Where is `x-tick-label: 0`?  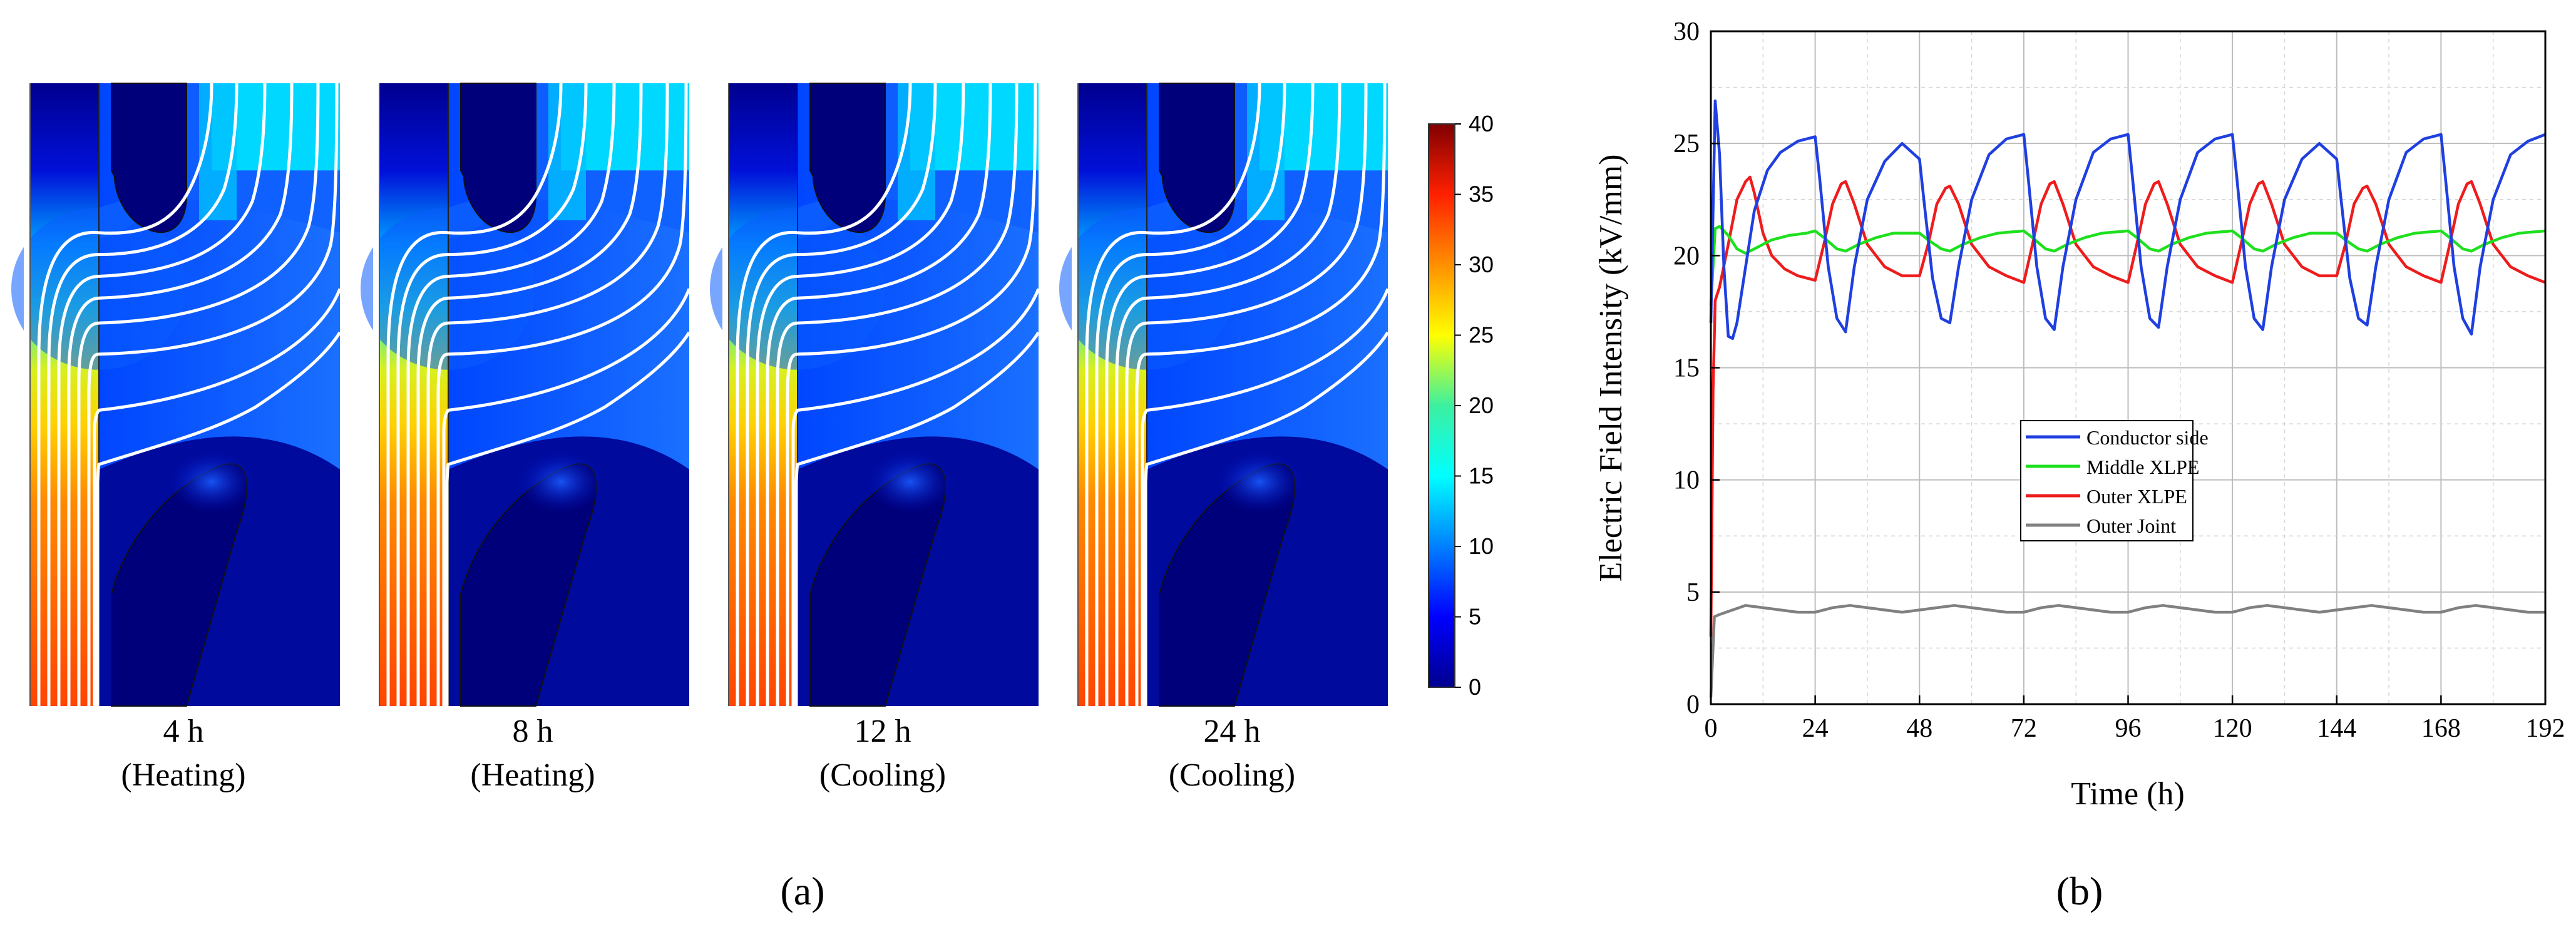 x-tick-label: 0 is located at coordinates (1711, 728).